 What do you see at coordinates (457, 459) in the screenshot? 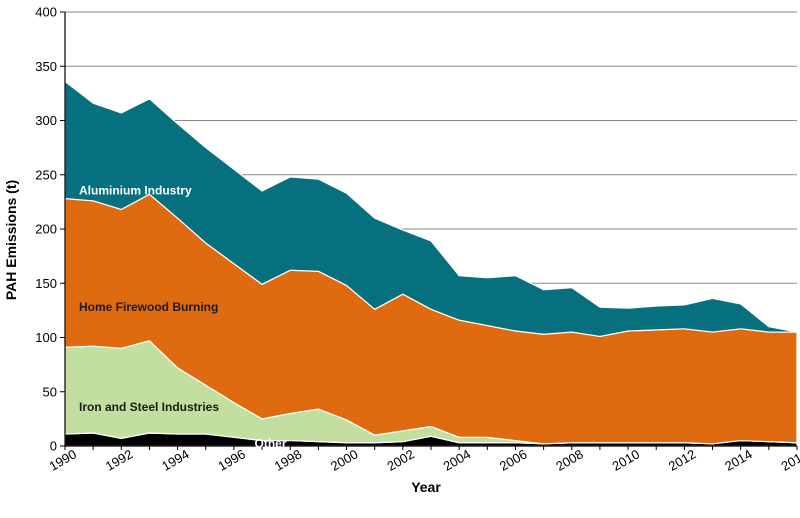
I see `x-tick-label-2004: 2004` at bounding box center [457, 459].